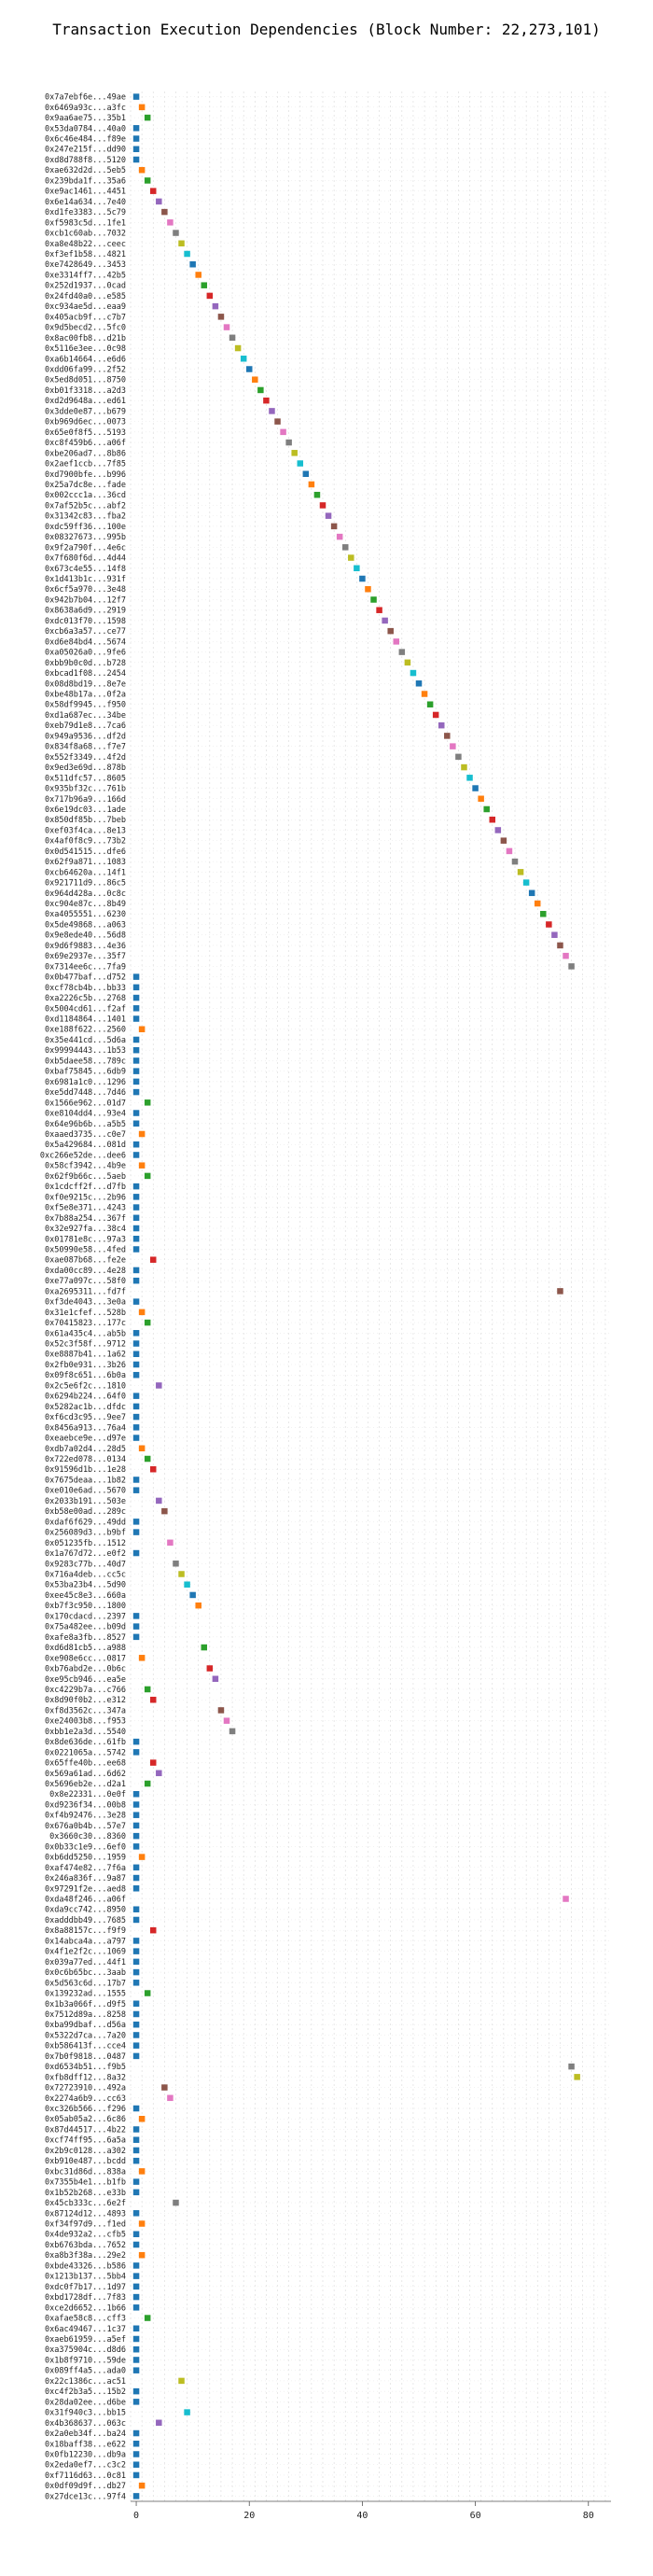 The height and width of the screenshot is (2576, 653). I want to click on y-tick-label: 0xbd1728df...7f83, so click(85, 2298).